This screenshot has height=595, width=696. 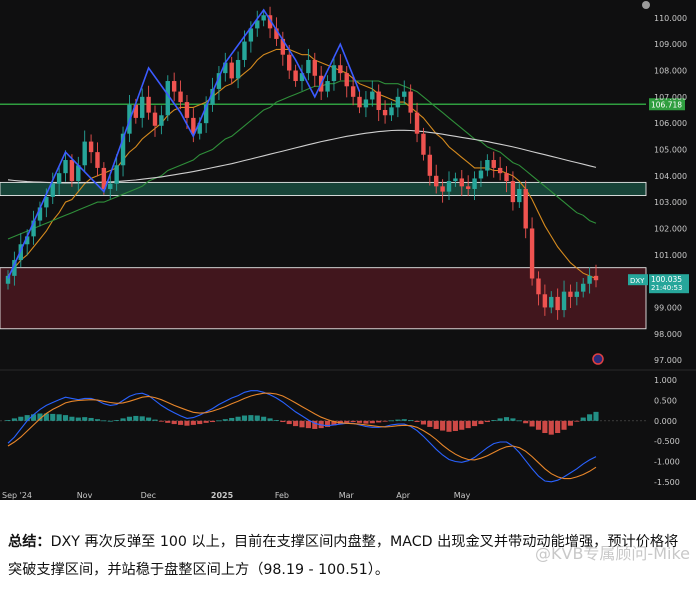 What do you see at coordinates (668, 334) in the screenshot?
I see `price-tick-label: 98.000` at bounding box center [668, 334].